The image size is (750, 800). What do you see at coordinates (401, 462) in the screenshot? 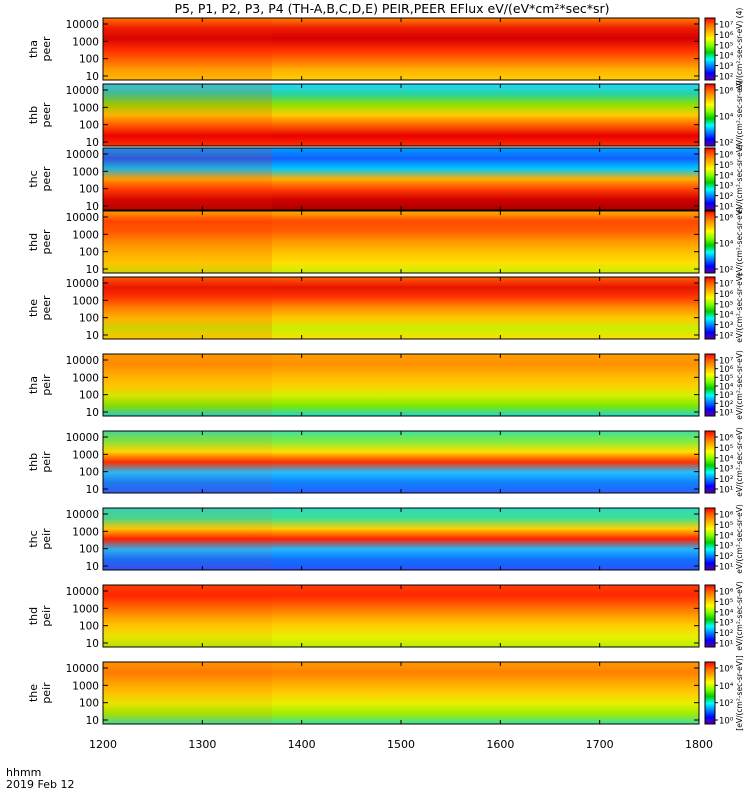
I see `spectrogram-thb-peir` at bounding box center [401, 462].